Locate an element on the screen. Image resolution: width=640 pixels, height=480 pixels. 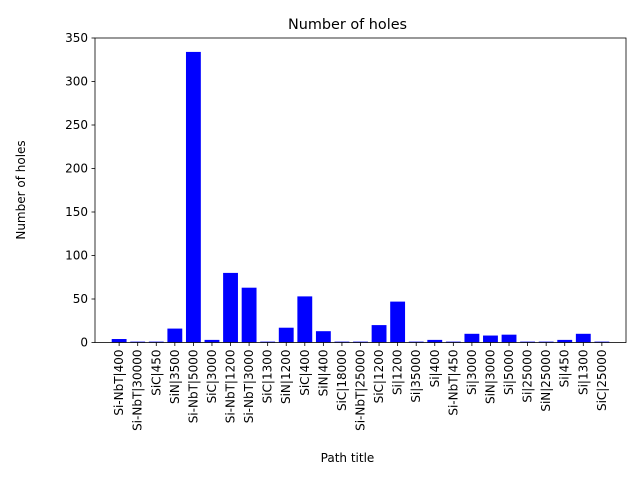
x-tick-label: Si-NbT|400 is located at coordinates (119, 383).